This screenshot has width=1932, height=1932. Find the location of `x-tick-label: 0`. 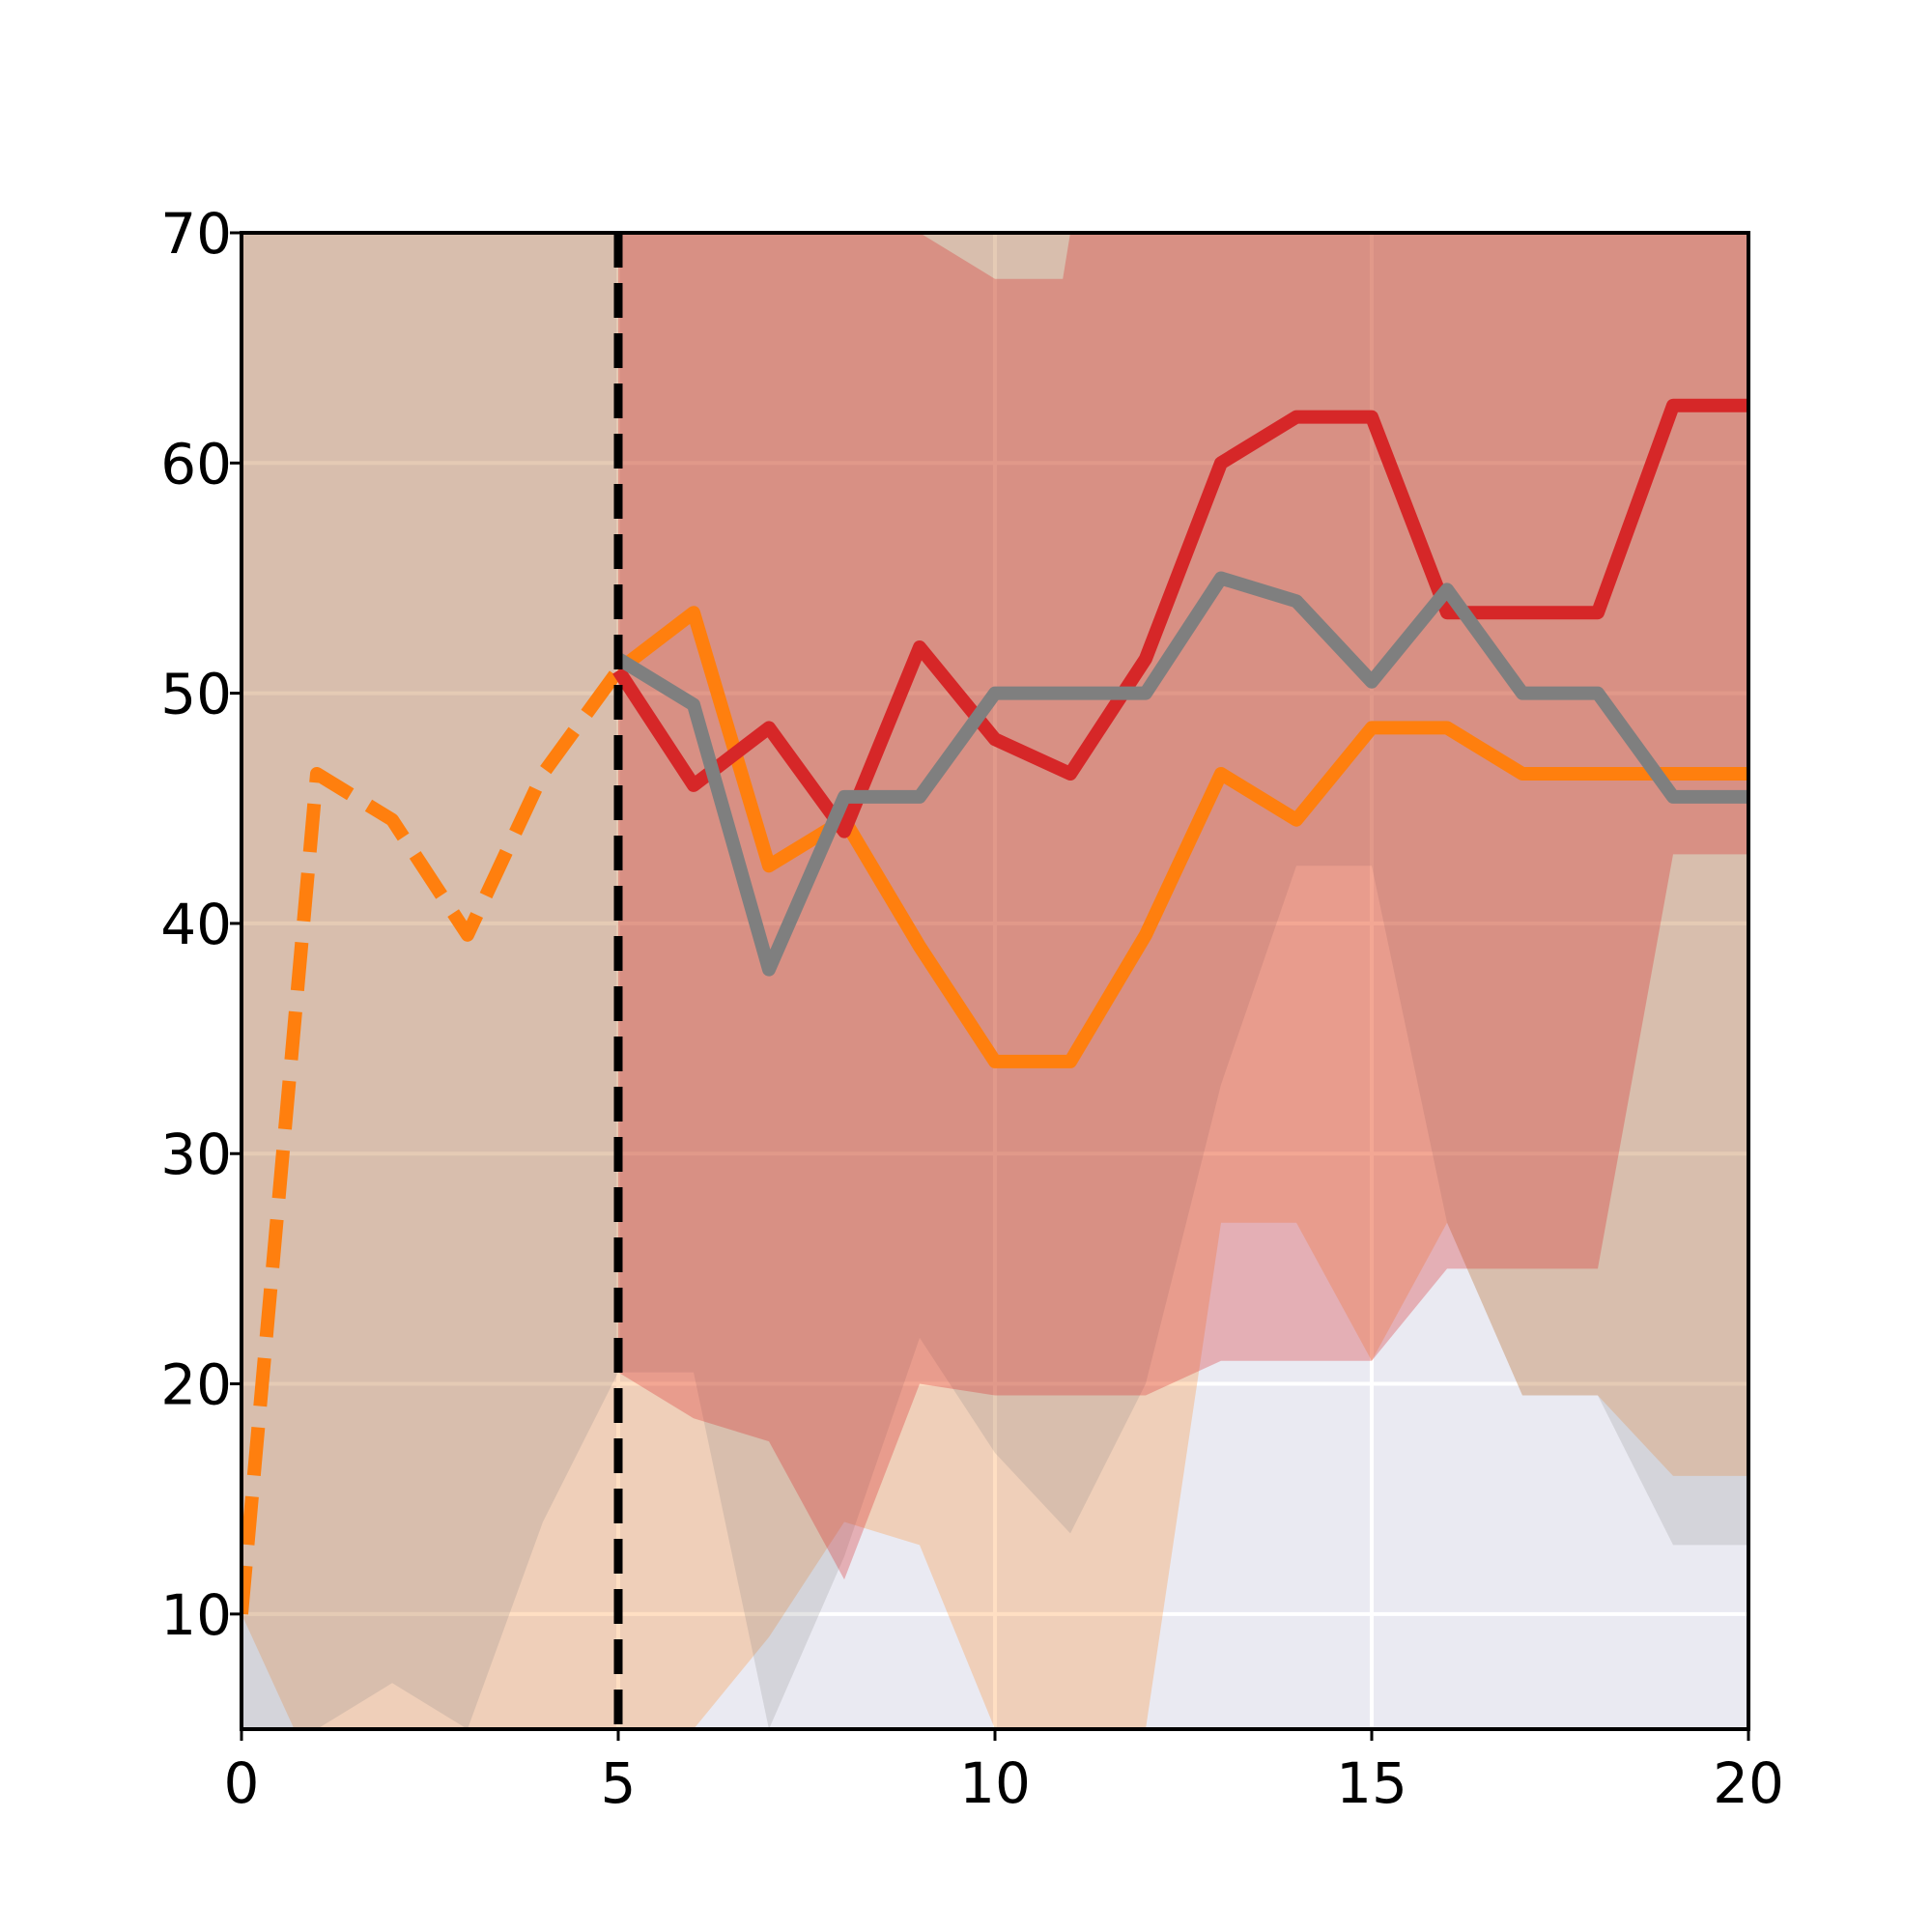

x-tick-label: 0 is located at coordinates (242, 1783).